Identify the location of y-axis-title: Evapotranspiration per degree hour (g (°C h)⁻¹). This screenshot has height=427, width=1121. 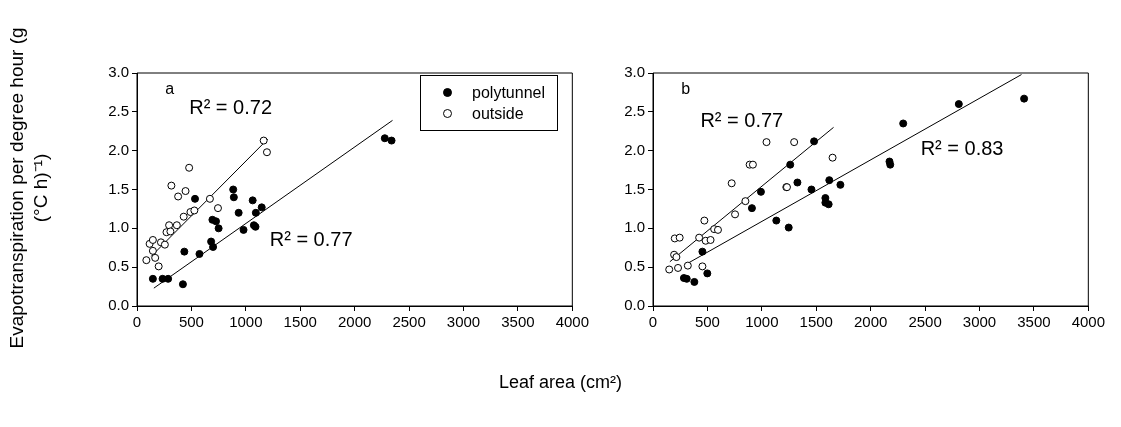
(28, 188).